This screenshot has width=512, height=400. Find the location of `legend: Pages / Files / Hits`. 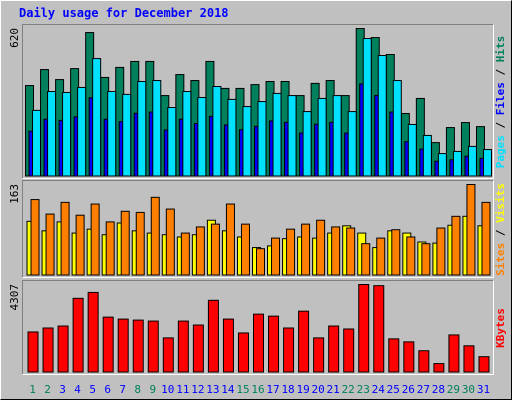

legend: Pages / Files / Hits is located at coordinates (500, 102).